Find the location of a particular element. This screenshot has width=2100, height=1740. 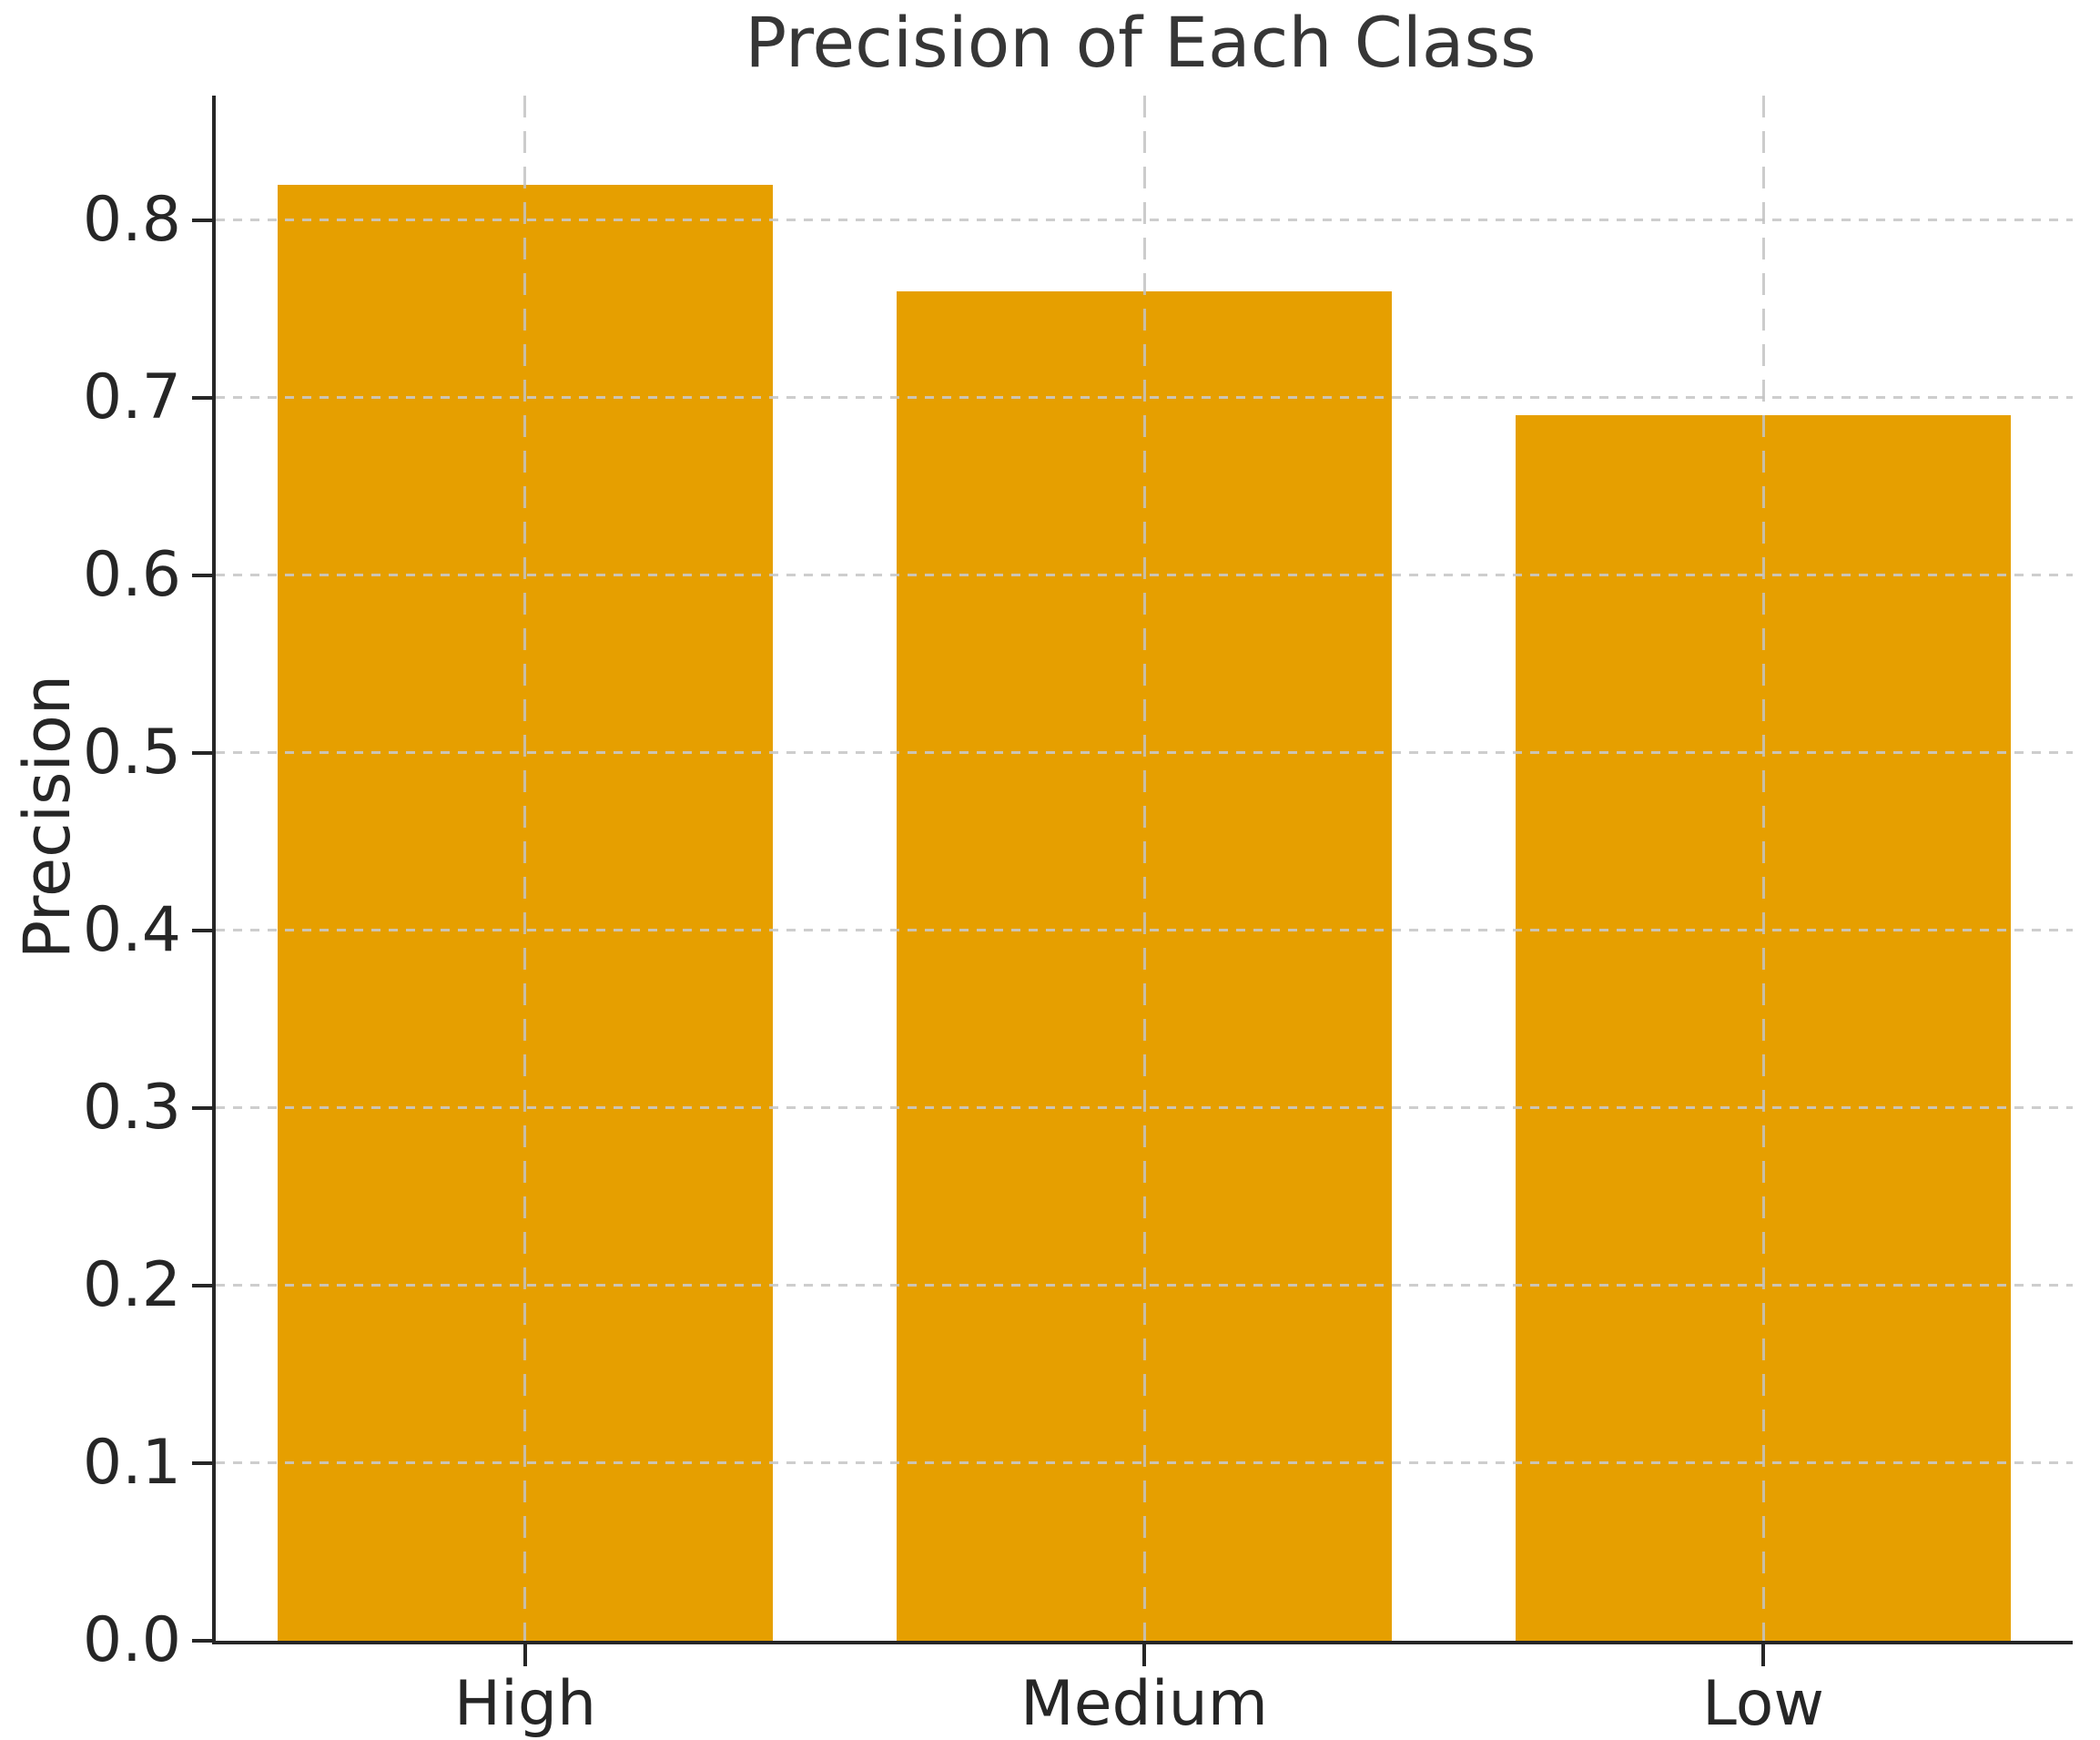

y-tick-label: 0.8 is located at coordinates (131, 219).